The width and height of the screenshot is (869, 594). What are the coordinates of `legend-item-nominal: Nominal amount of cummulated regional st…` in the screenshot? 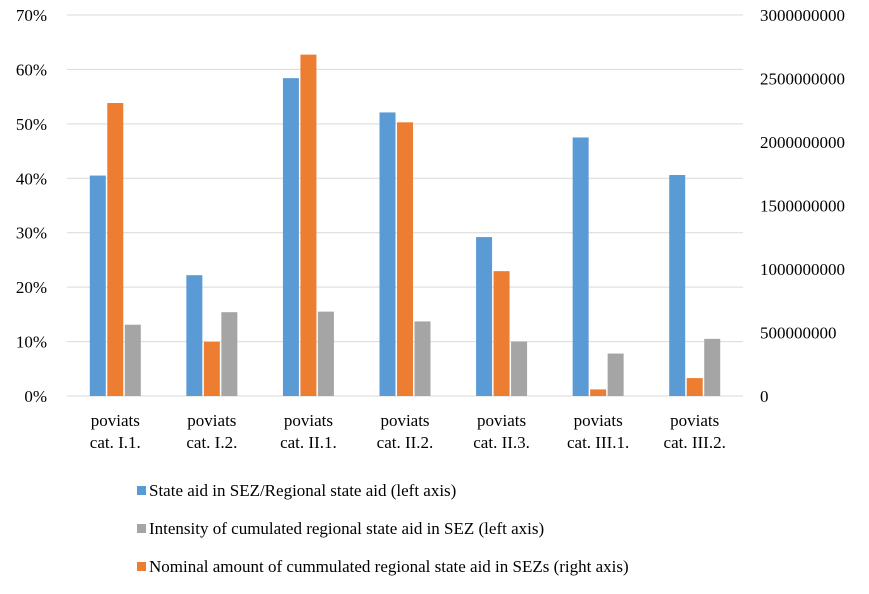 It's located at (383, 567).